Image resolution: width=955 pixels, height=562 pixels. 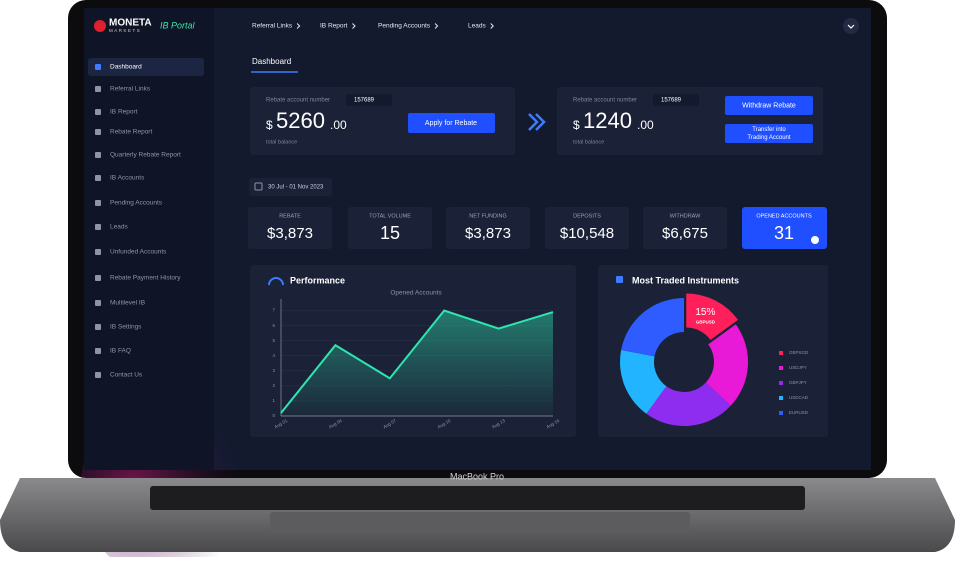 What do you see at coordinates (280, 424) in the screenshot?
I see `x-tick-label: Aug 01` at bounding box center [280, 424].